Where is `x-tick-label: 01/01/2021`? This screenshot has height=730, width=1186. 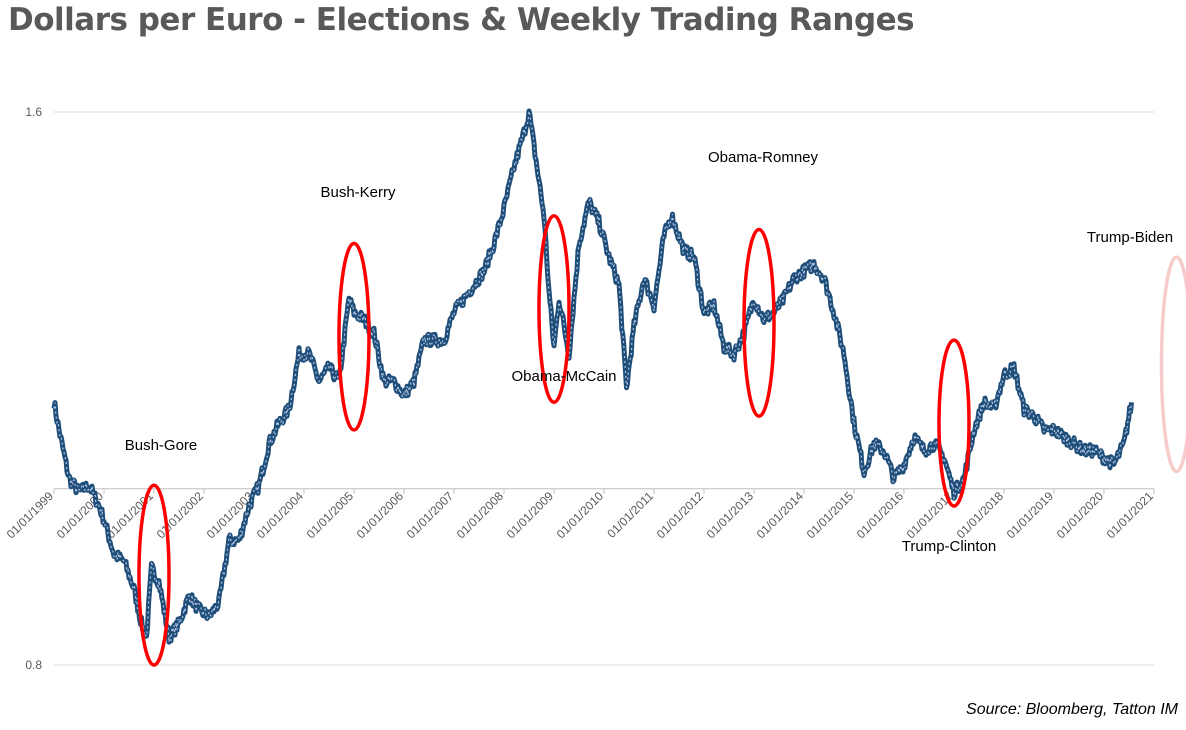
x-tick-label: 01/01/2021 is located at coordinates (1130, 515).